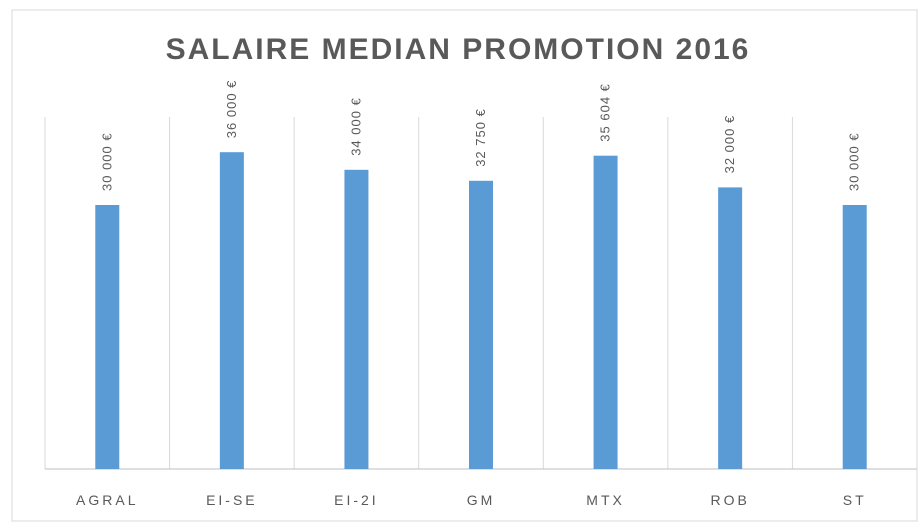 This screenshot has width=918, height=524. I want to click on x-tick-label: GM, so click(481, 500).